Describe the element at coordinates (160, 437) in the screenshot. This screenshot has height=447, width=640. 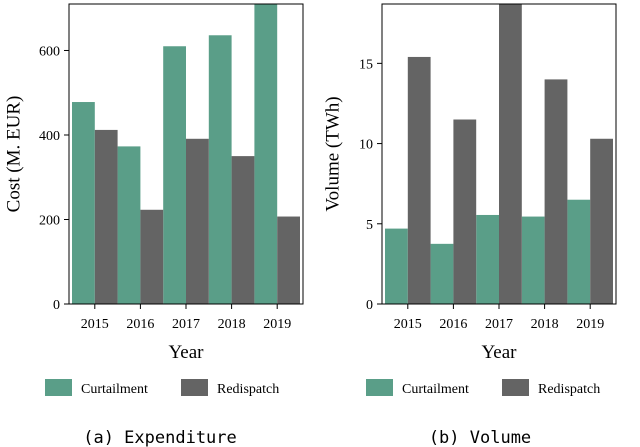
I see `panel-caption: (a) Expenditure` at that location.